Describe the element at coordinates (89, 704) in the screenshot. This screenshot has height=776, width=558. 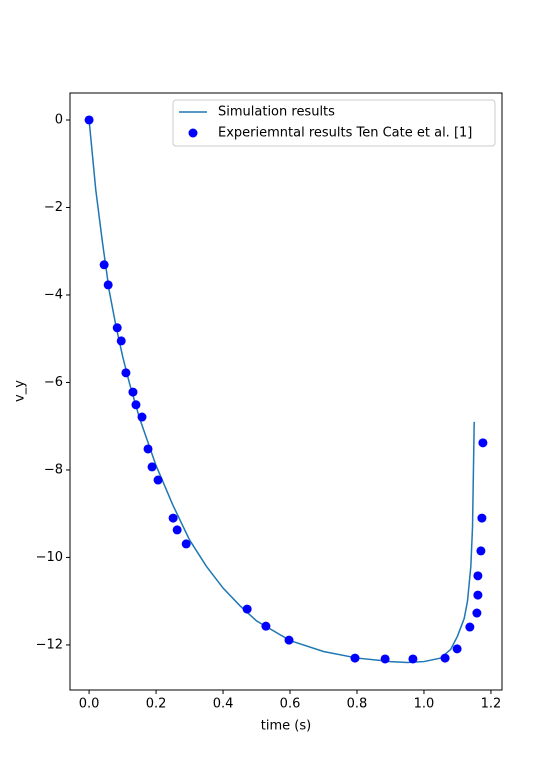
I see `x-tick-label: 0.0` at that location.